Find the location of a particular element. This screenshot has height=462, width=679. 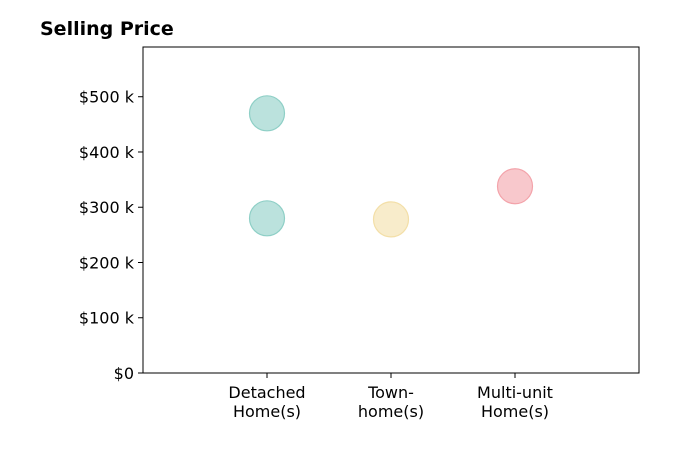

x-tick-label-line: Detached is located at coordinates (266, 392).